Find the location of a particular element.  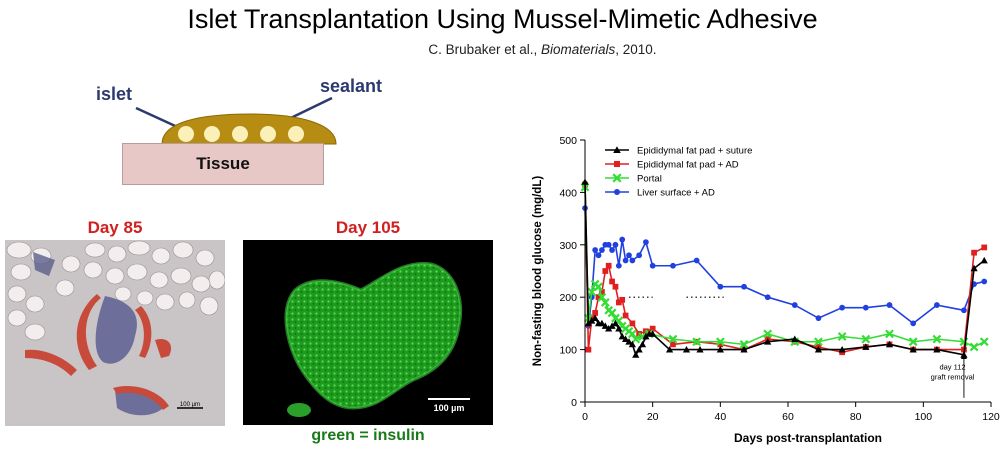

series-line is located at coordinates (784, 267).